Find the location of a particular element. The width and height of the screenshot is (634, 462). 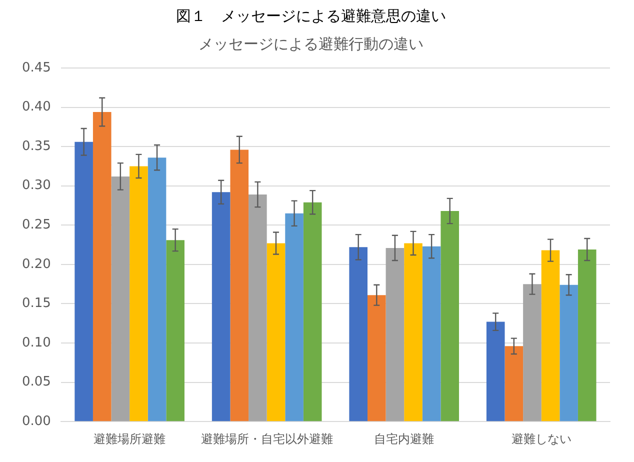

x-tick-label: 避難場所避難 is located at coordinates (130, 439).